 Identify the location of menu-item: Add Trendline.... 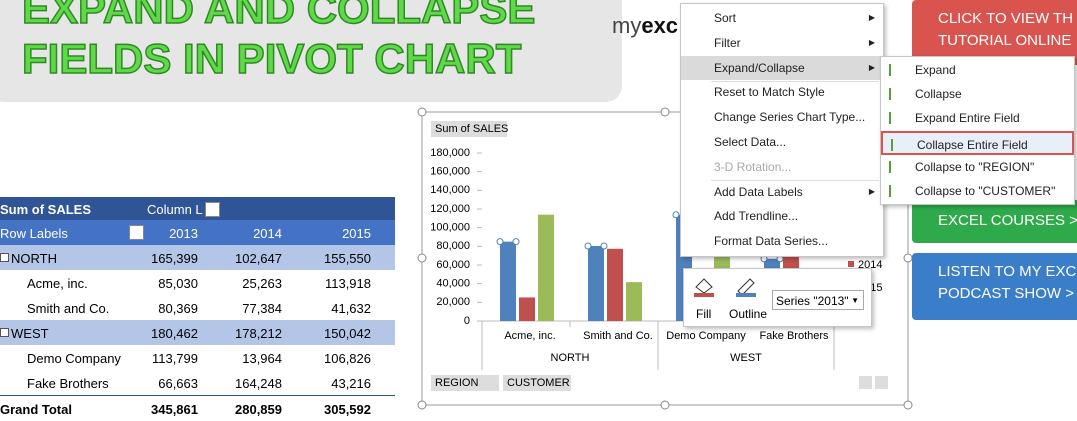
(782, 216).